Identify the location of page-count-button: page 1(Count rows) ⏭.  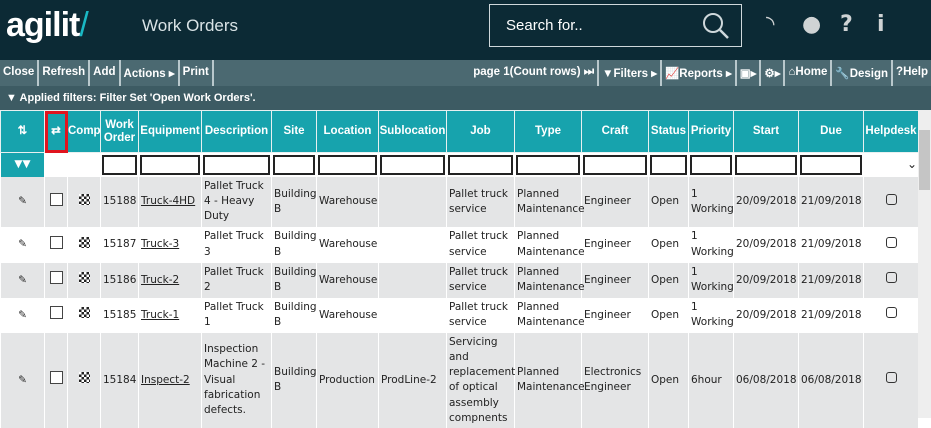
(535, 73).